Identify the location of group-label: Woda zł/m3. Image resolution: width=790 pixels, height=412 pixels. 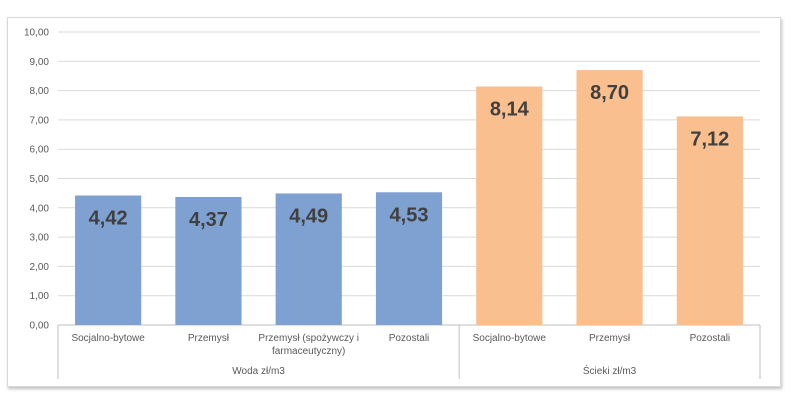
(258, 371).